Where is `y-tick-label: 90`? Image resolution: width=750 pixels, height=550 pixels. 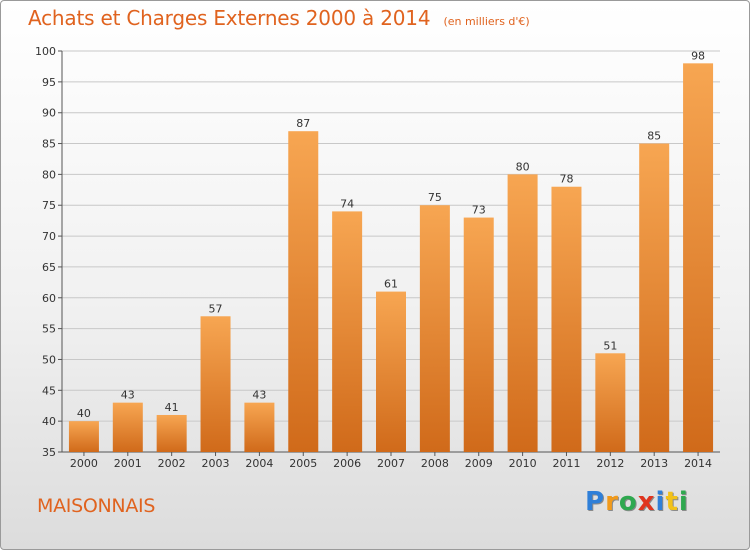
y-tick-label: 90 is located at coordinates (49, 113).